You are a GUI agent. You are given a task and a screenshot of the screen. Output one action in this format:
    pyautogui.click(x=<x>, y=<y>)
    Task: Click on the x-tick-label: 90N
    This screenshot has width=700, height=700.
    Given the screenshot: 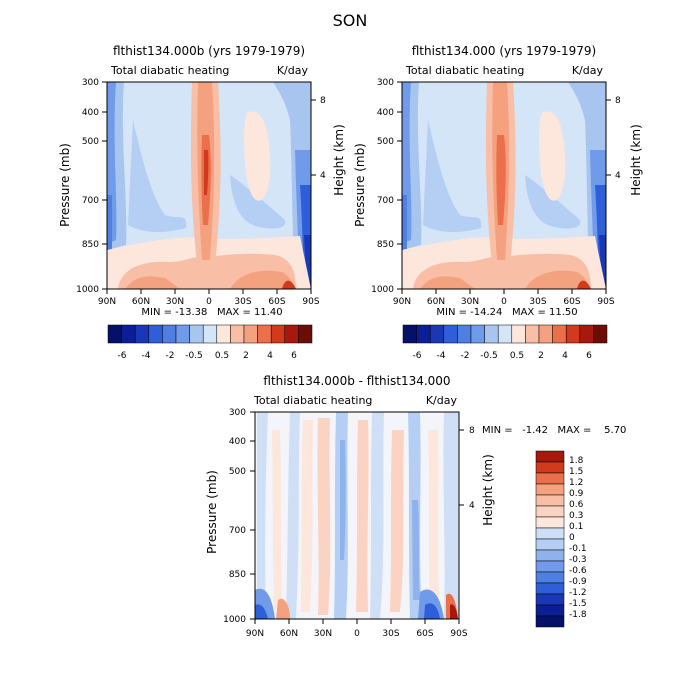 What is the action you would take?
    pyautogui.click(x=255, y=634)
    